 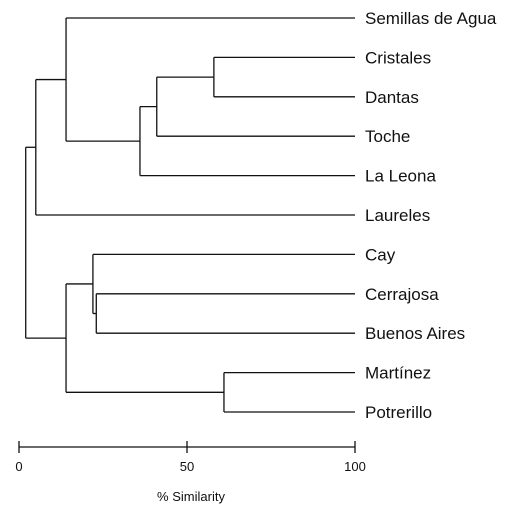 I want to click on leaf-label-martinez: Martínez, so click(x=398, y=373).